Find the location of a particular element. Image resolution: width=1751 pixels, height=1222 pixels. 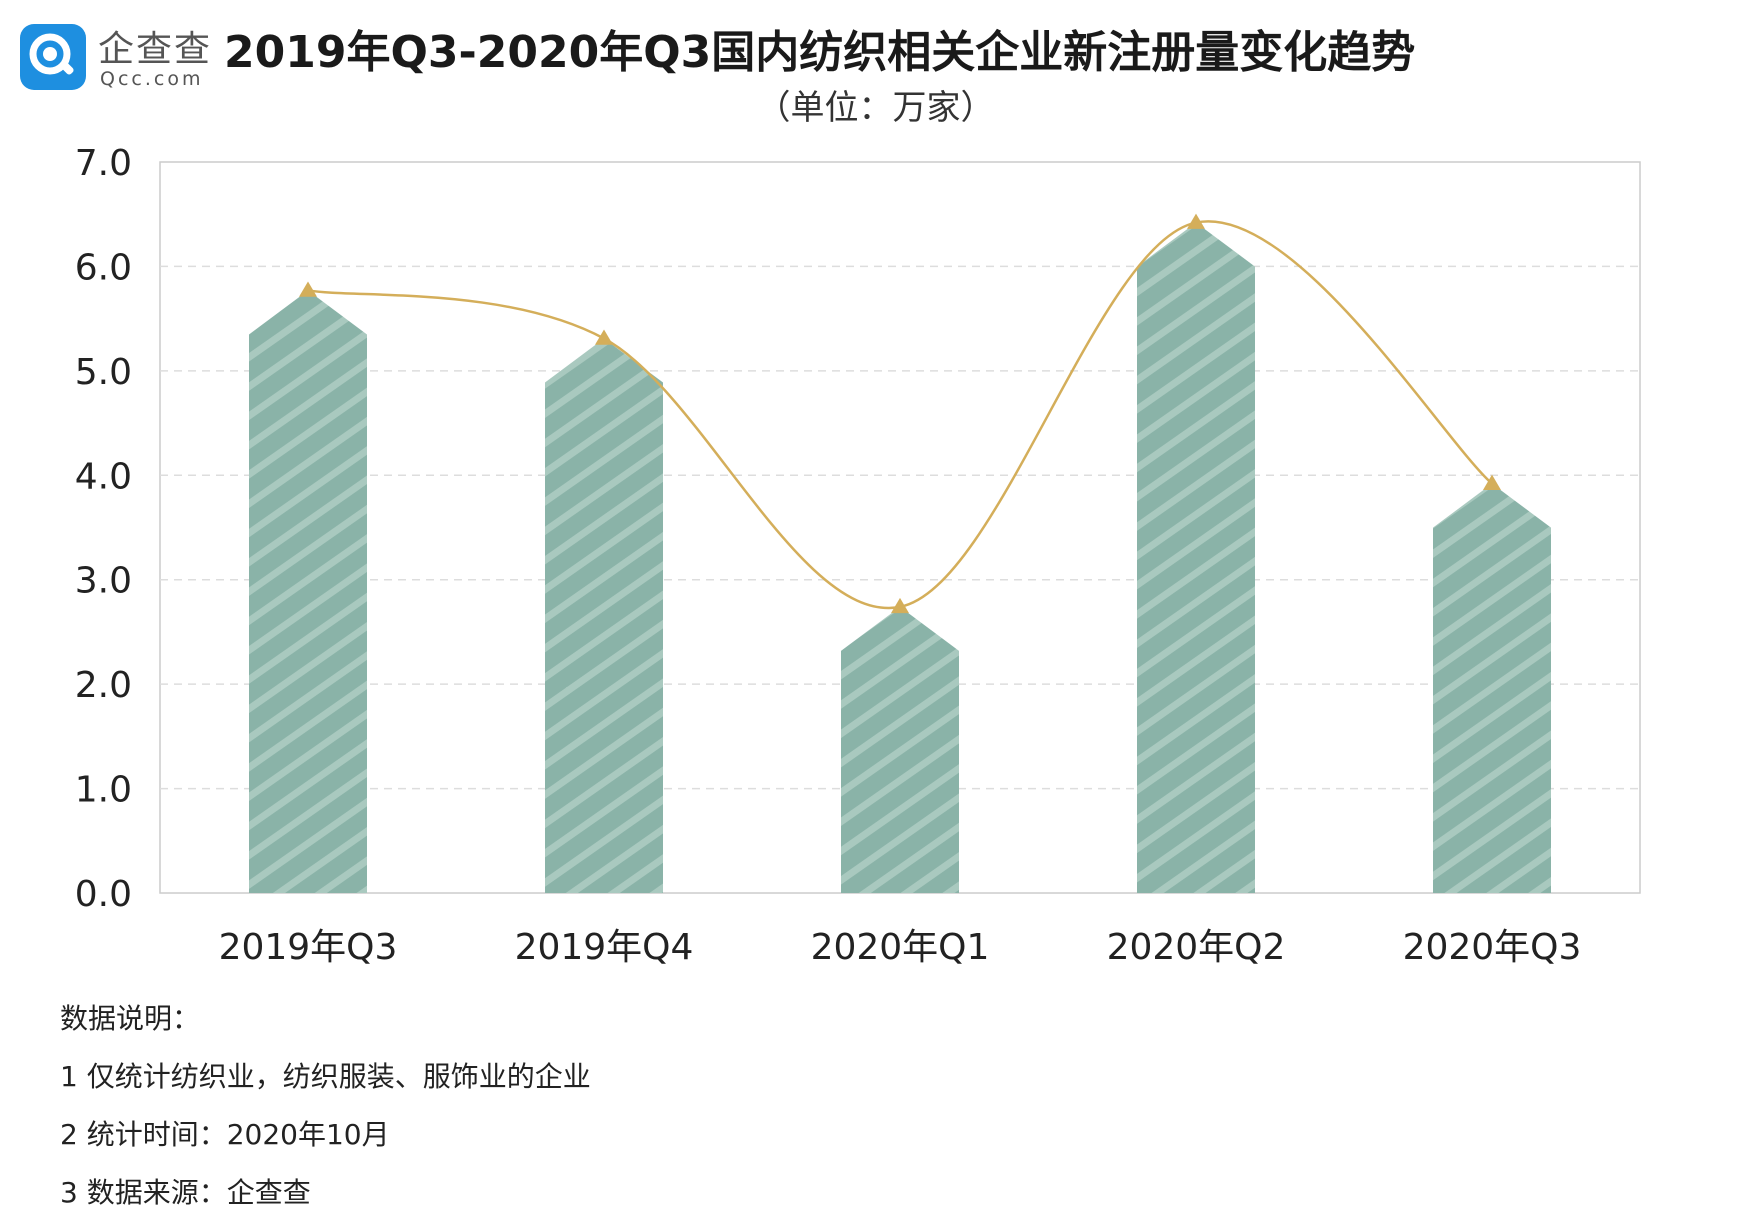

x-tick-label: 2020年Q3 is located at coordinates (1492, 947).